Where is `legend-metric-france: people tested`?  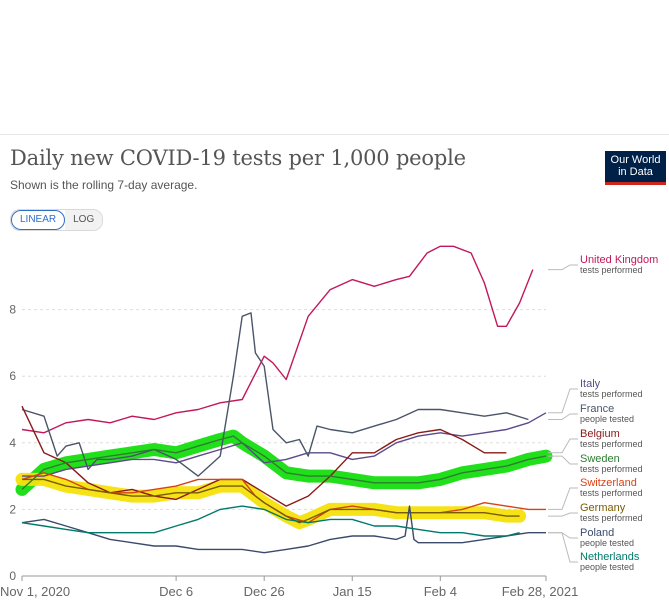 legend-metric-france: people tested is located at coordinates (607, 419).